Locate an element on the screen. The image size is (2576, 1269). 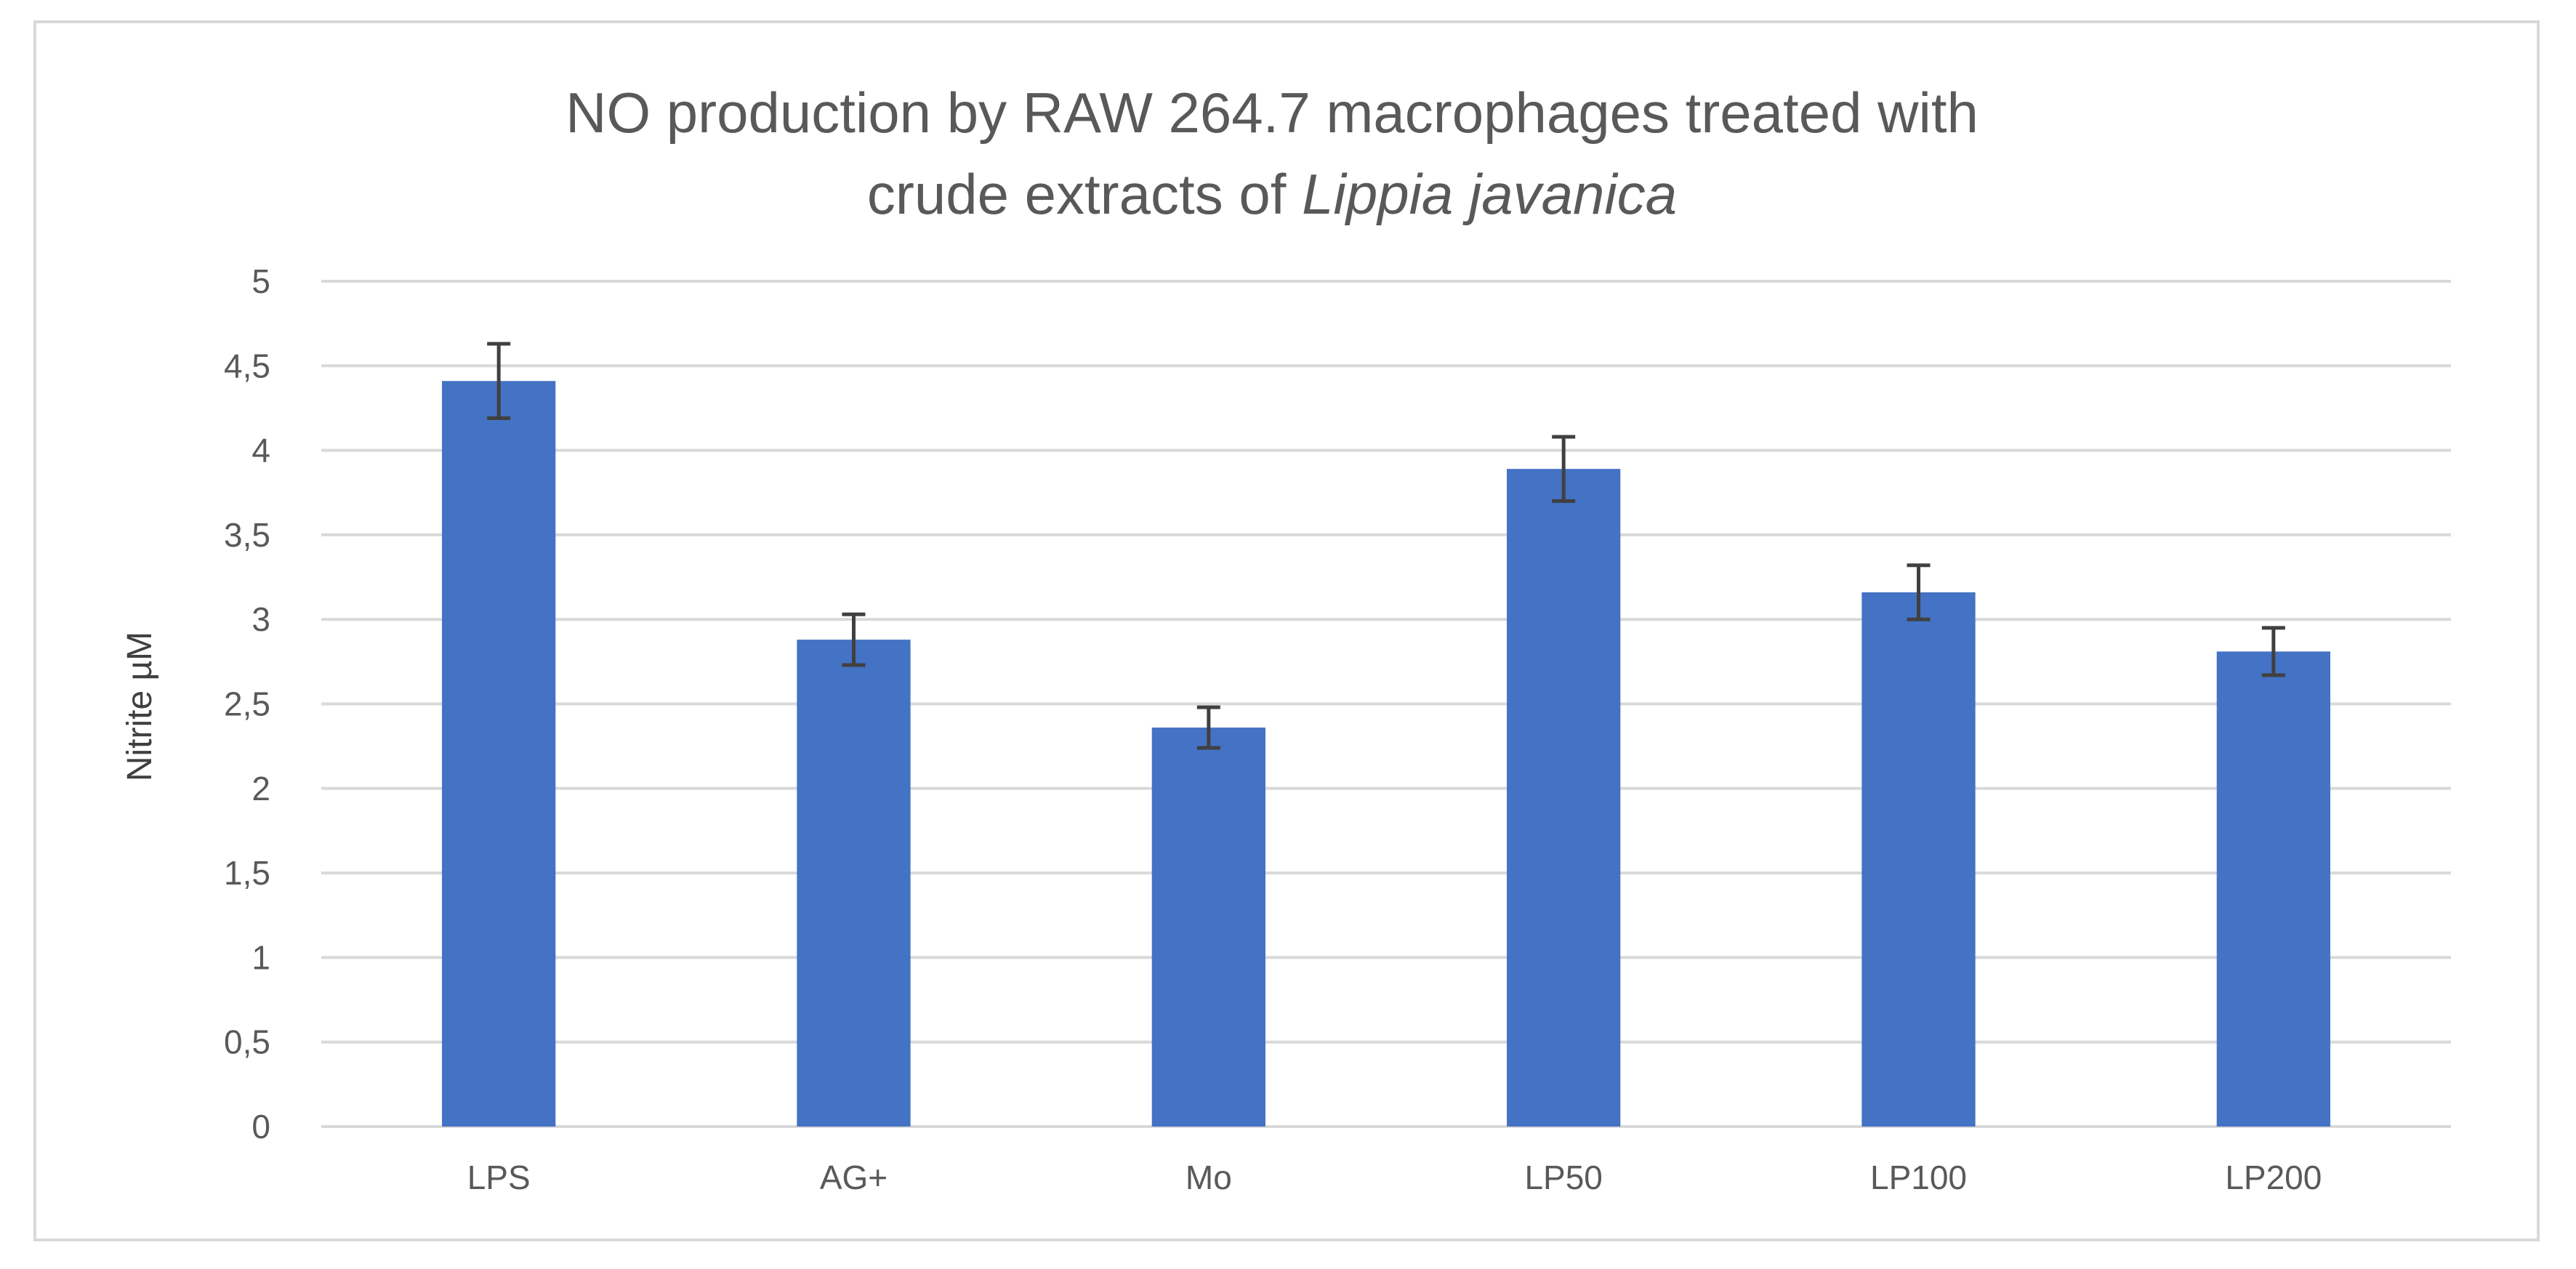
chart-title-species: Lippia javanica is located at coordinates (1489, 194).